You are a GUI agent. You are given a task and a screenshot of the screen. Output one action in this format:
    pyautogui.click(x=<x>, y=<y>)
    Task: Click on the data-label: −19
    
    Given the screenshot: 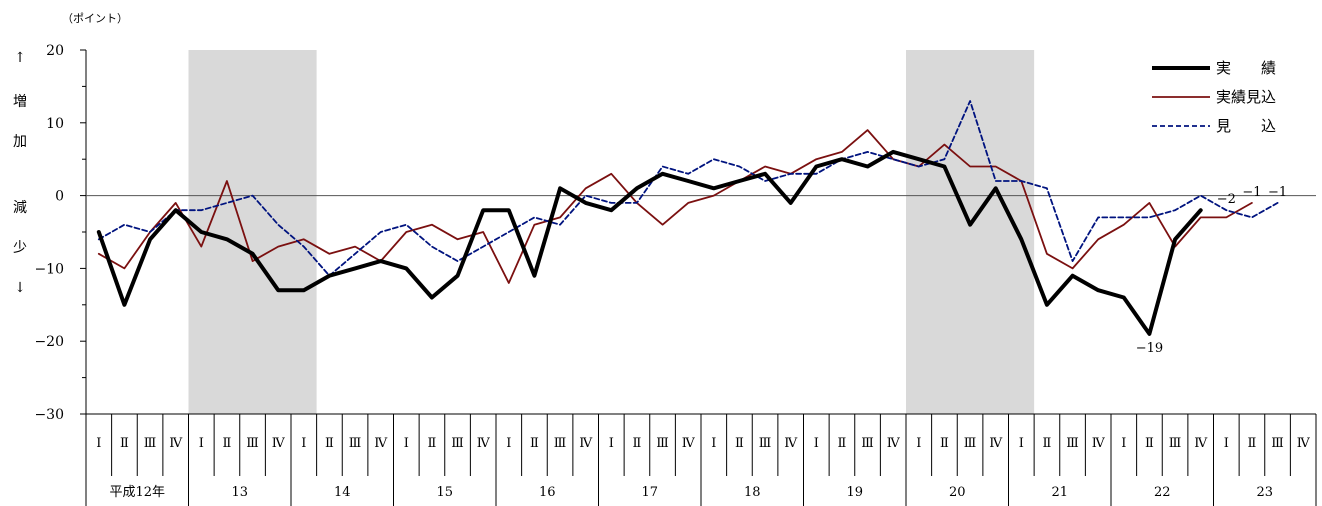 What is the action you would take?
    pyautogui.click(x=1149, y=348)
    